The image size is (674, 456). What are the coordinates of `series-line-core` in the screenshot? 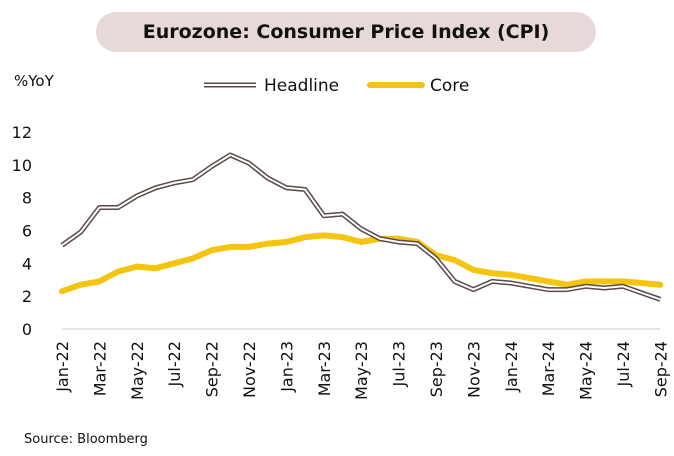 It's located at (361, 263).